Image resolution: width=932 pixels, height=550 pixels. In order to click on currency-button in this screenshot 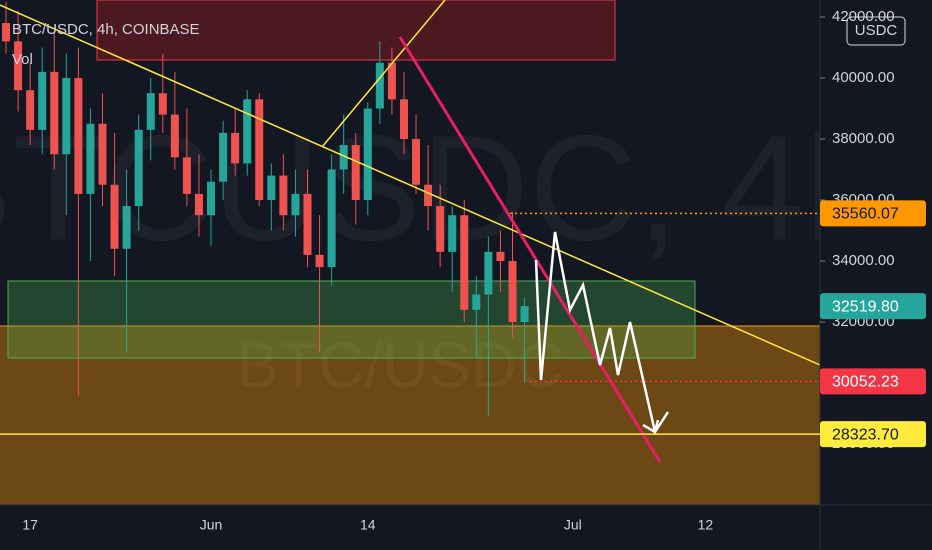, I will do `click(876, 31)`.